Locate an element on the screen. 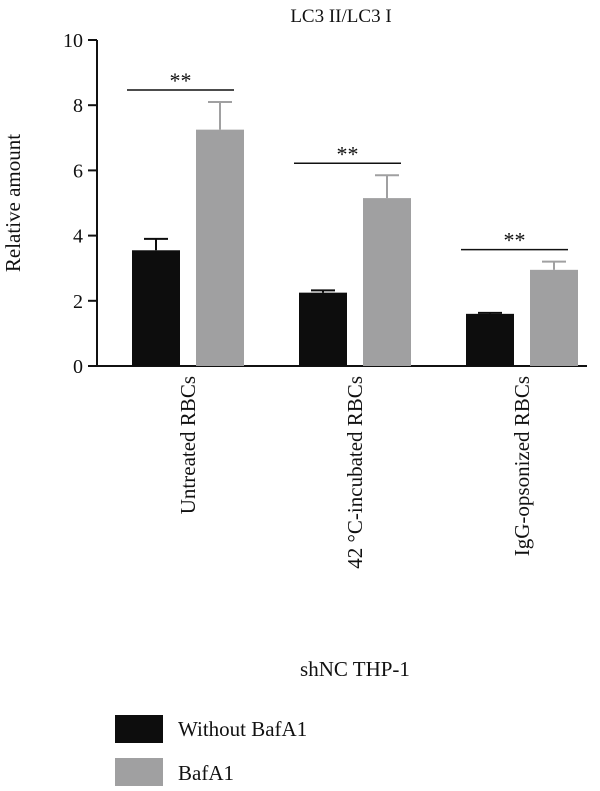 The width and height of the screenshot is (600, 791). legend: Without BafA1 BafA1 is located at coordinates (211, 750).